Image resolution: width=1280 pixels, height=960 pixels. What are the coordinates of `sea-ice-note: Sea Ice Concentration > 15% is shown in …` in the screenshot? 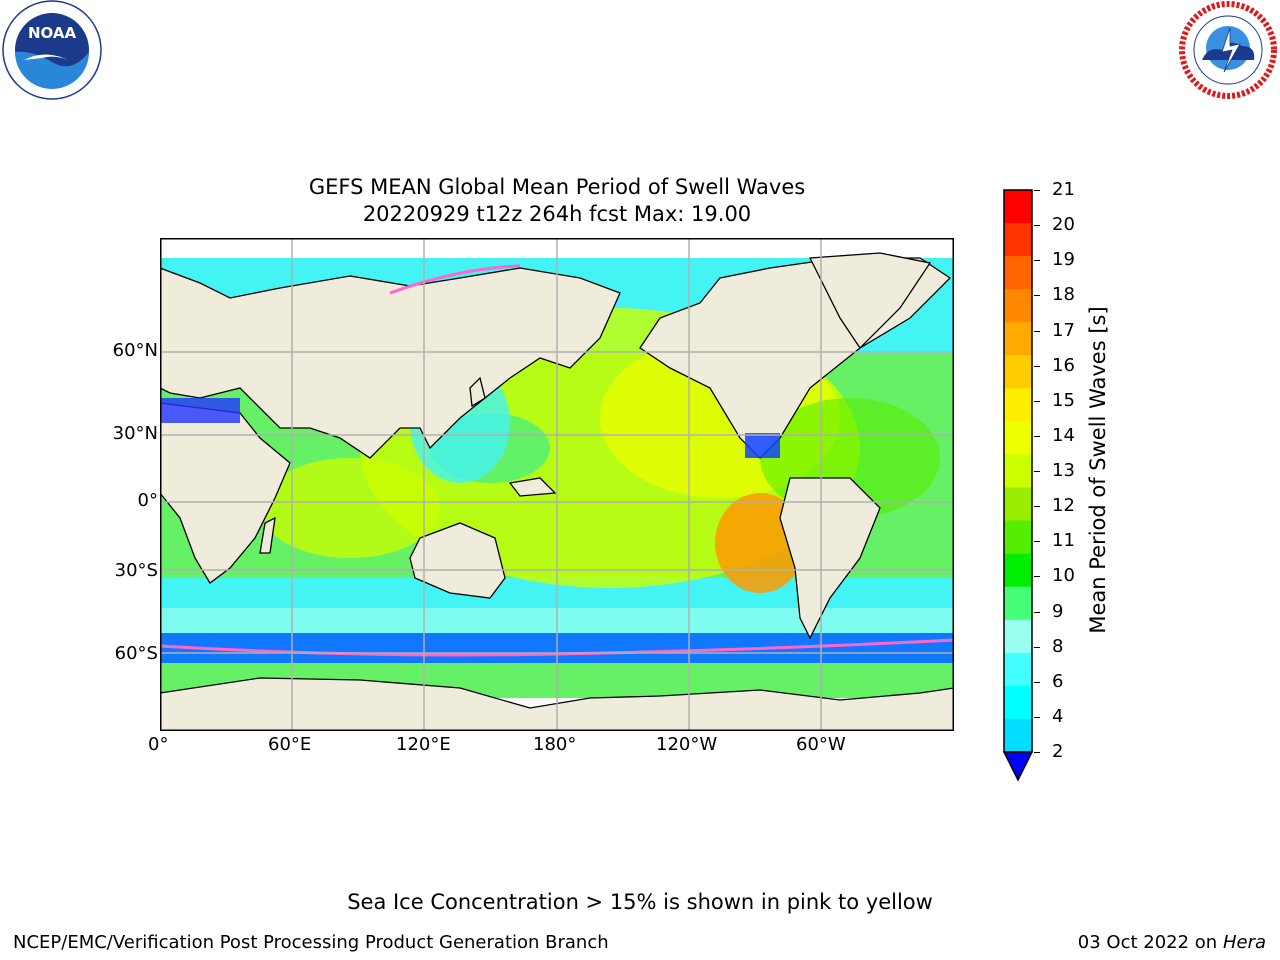 It's located at (640, 902).